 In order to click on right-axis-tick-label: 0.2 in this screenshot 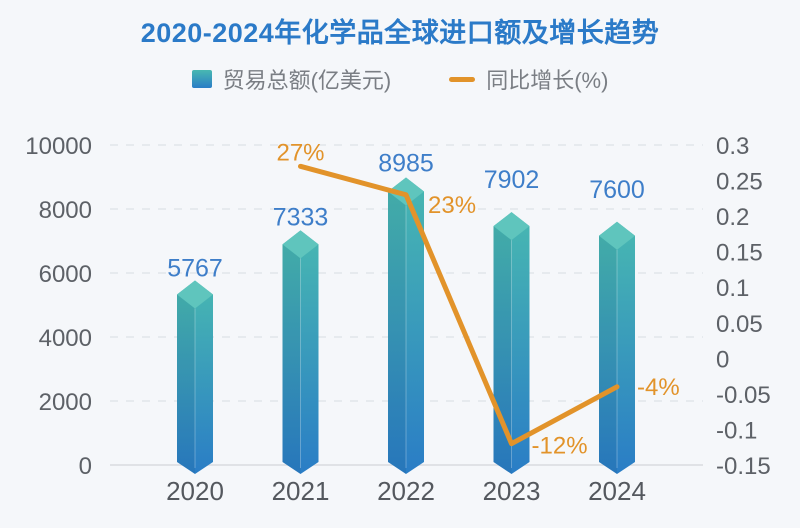, I will do `click(732, 217)`.